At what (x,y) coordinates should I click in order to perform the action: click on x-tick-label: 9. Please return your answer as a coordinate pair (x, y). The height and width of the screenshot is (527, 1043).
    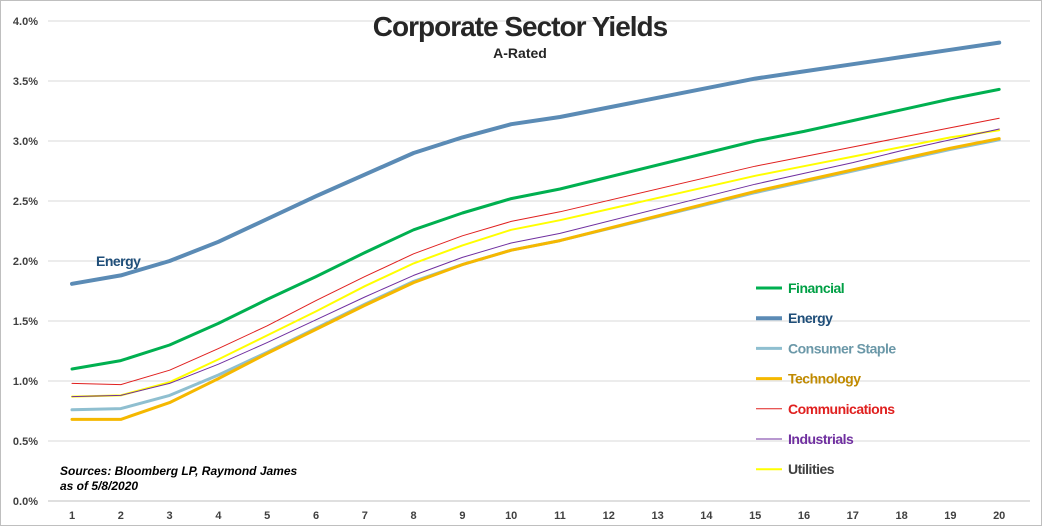
    Looking at the image, I should click on (462, 516).